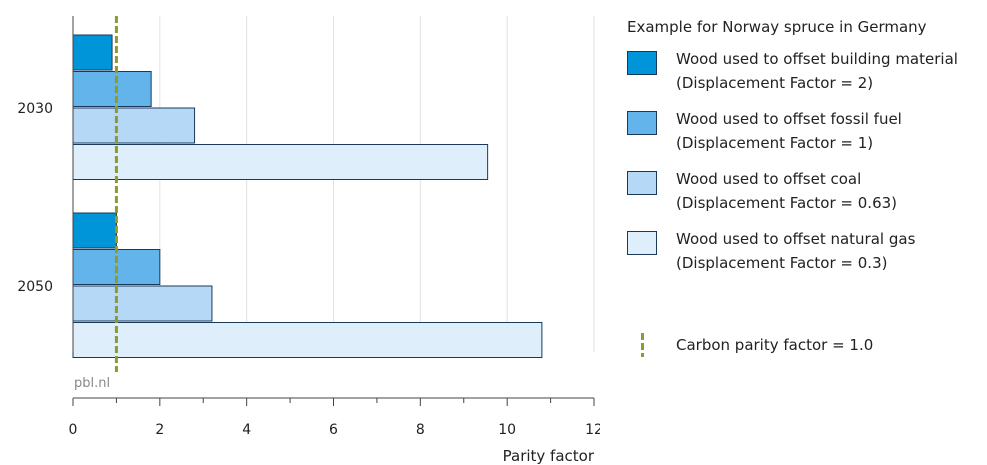 Image resolution: width=987 pixels, height=465 pixels. I want to click on category-labels: 2030 2050, so click(35, 198).